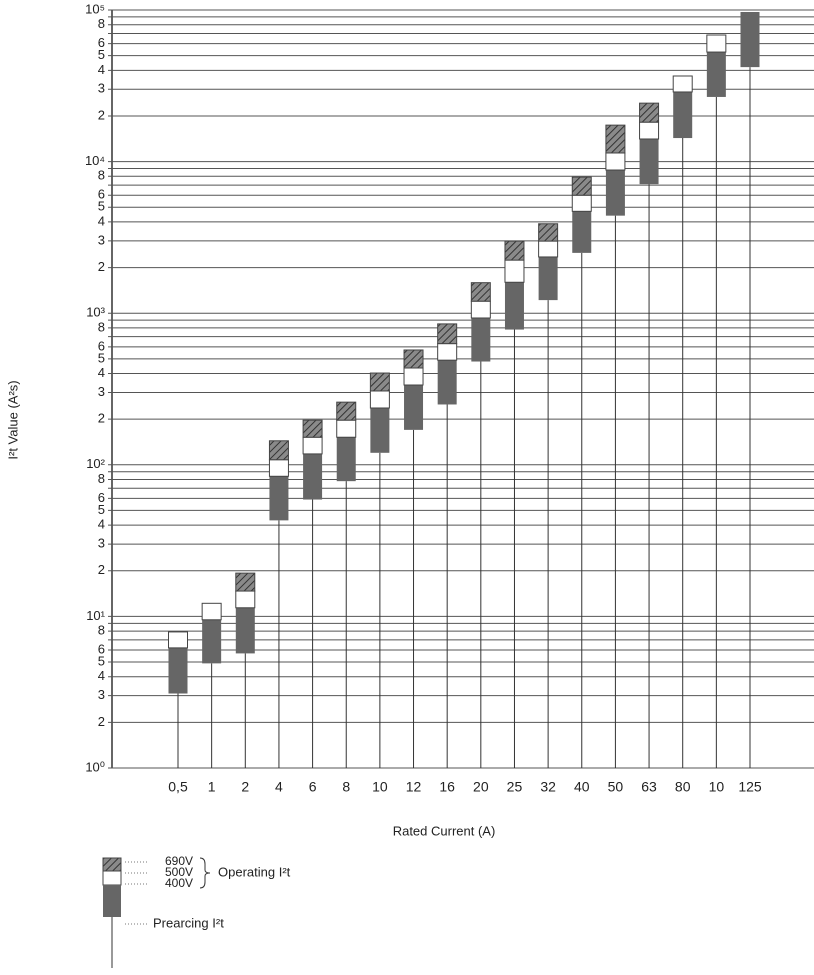  What do you see at coordinates (95, 160) in the screenshot?
I see `y-tick-label: 10⁴` at bounding box center [95, 160].